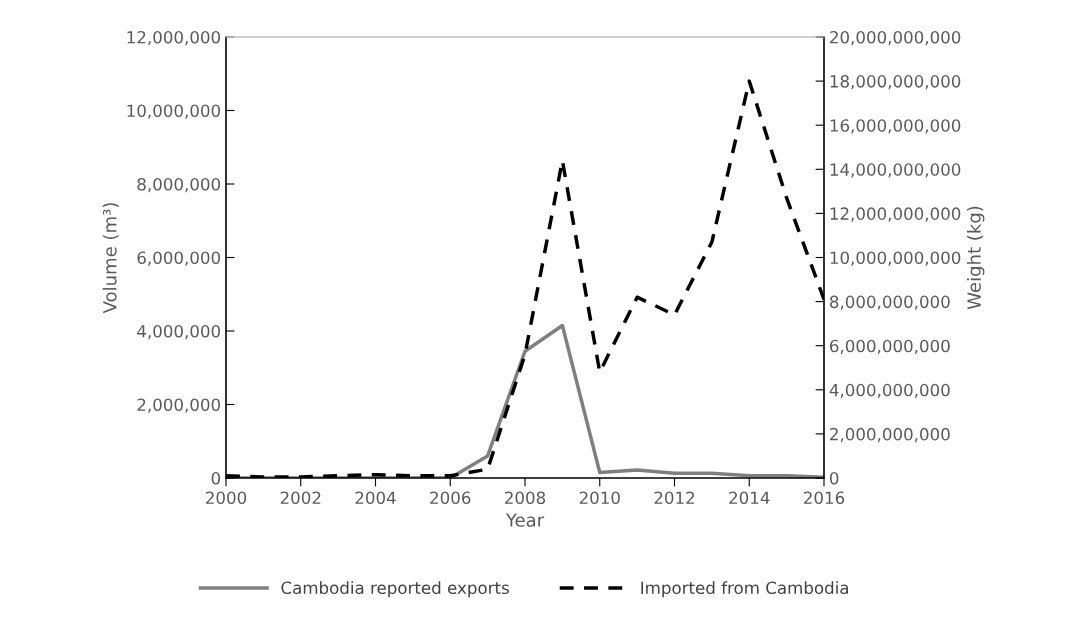 The width and height of the screenshot is (1071, 619). I want to click on y2-tick-label: 8,000,000,000, so click(889, 302).